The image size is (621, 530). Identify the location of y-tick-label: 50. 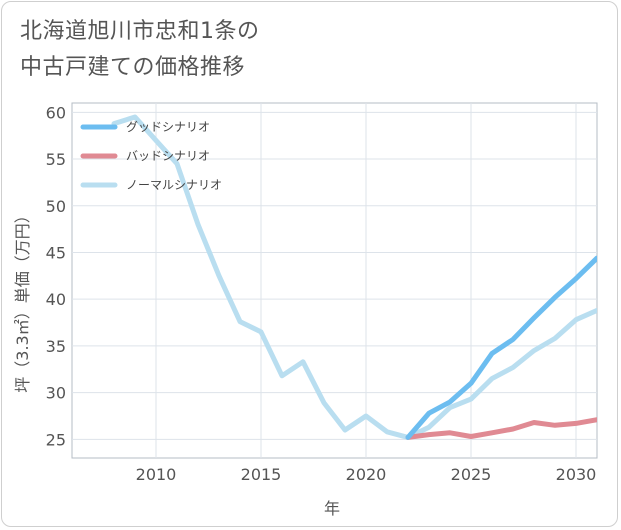
(56, 206).